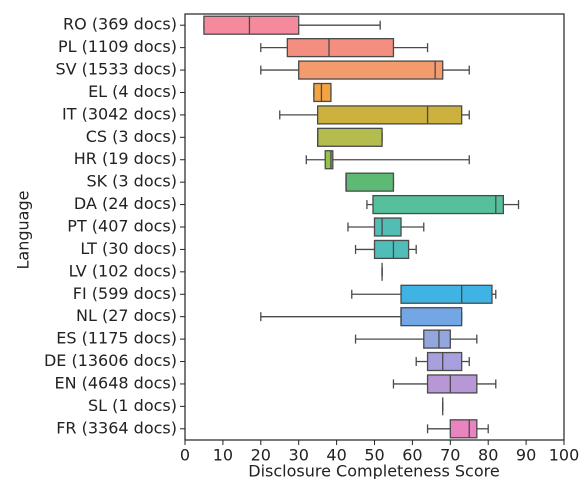  What do you see at coordinates (526, 455) in the screenshot?
I see `x-tick-label: 90` at bounding box center [526, 455].